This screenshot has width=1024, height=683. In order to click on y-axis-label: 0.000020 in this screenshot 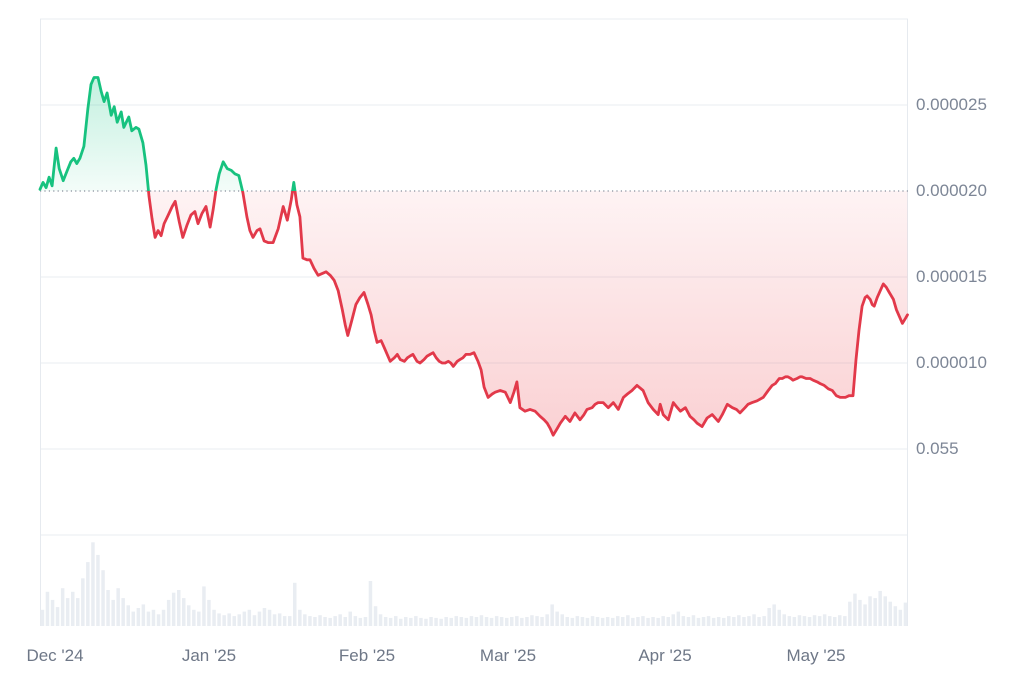, I will do `click(951, 190)`.